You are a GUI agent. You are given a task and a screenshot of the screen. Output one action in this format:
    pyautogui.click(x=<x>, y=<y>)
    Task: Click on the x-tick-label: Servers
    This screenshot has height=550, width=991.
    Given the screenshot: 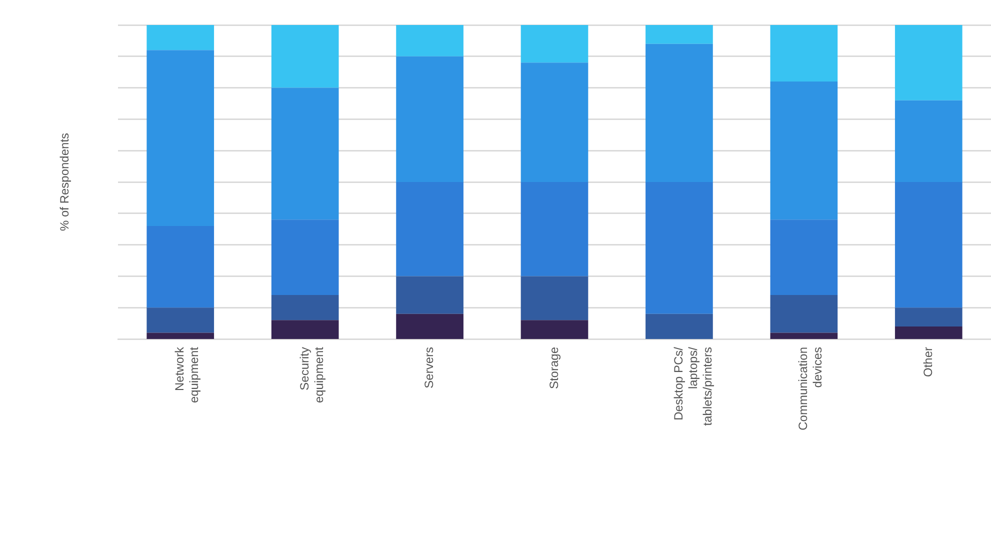 What is the action you would take?
    pyautogui.click(x=429, y=367)
    